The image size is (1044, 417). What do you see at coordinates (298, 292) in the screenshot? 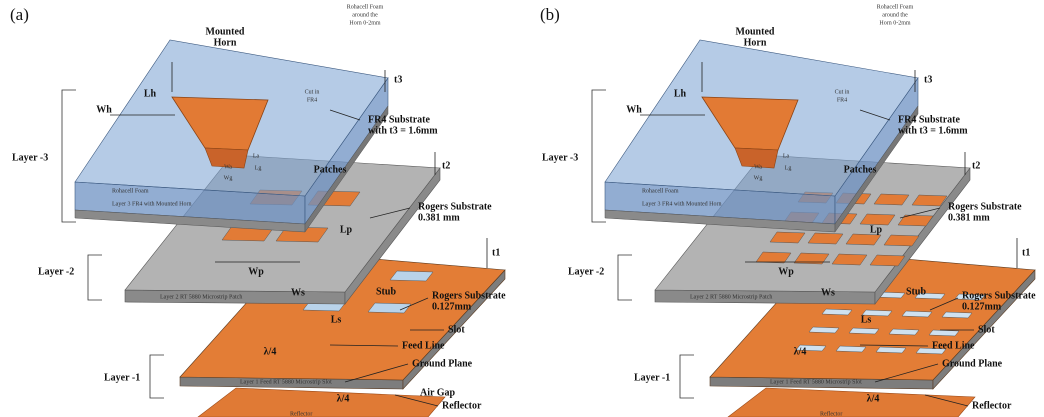
I see `ws-label: Ws` at bounding box center [298, 292].